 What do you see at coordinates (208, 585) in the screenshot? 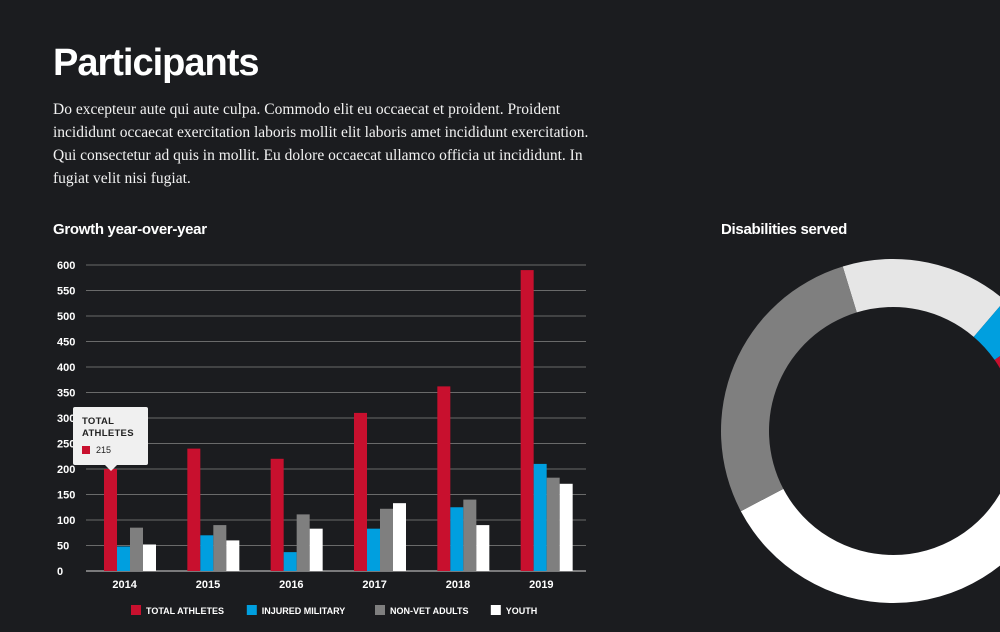
I see `x-tick-label: 2015` at bounding box center [208, 585].